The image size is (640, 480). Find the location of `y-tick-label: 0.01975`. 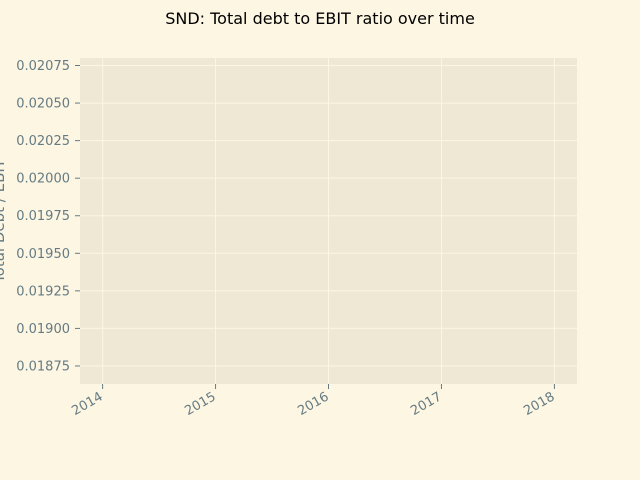

y-tick-label: 0.01975 is located at coordinates (43, 216).